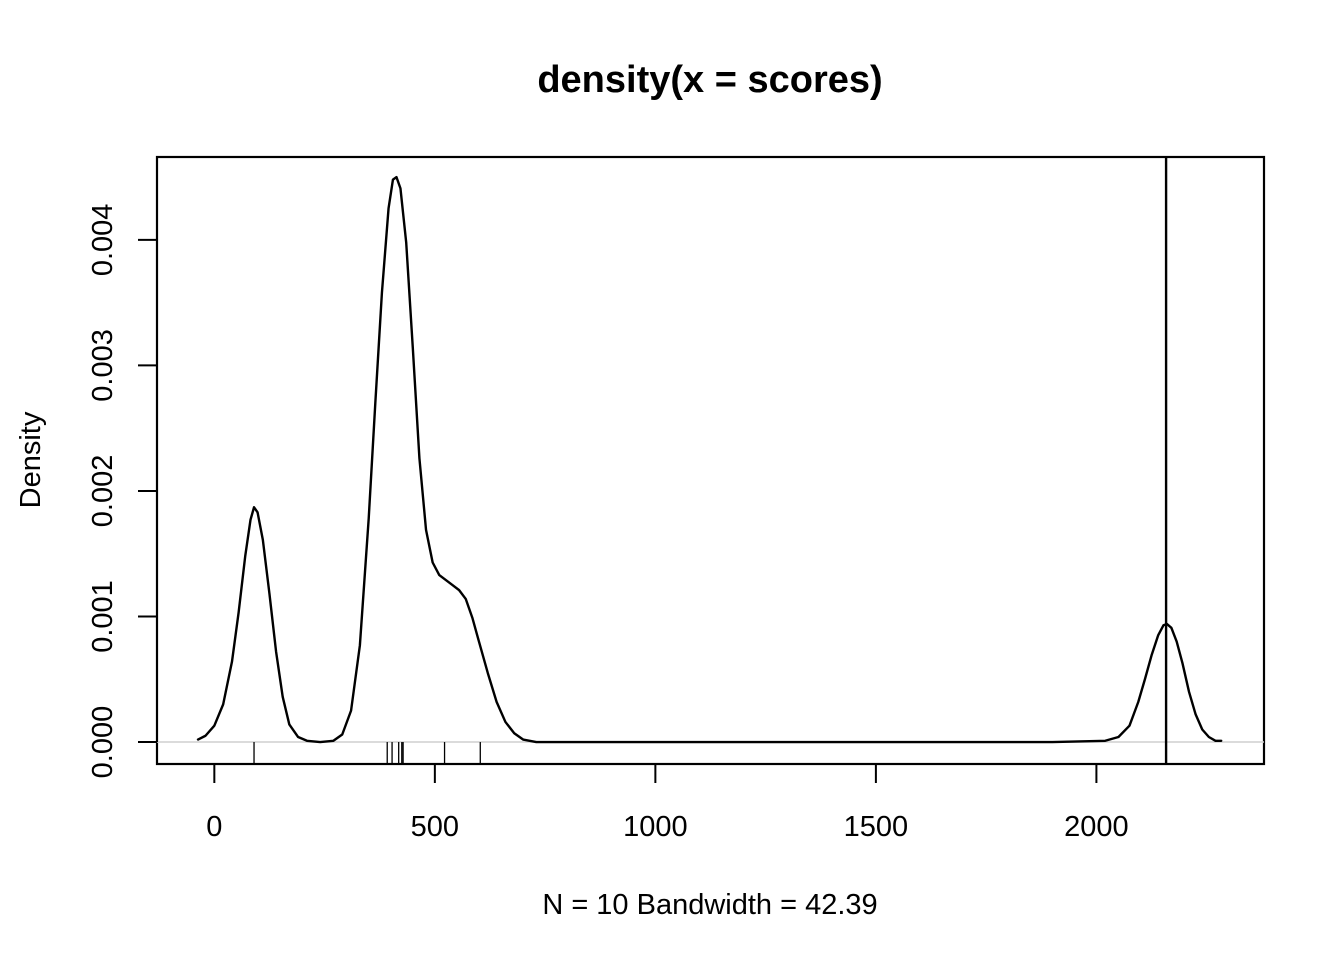 The width and height of the screenshot is (1344, 960). What do you see at coordinates (103, 491) in the screenshot?
I see `y-tick-label-2: 0.002` at bounding box center [103, 491].